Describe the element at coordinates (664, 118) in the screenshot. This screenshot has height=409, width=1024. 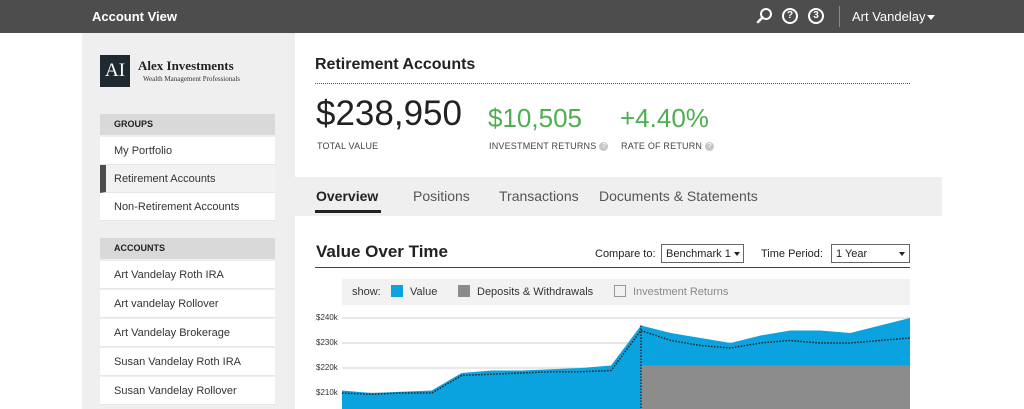
I see `rate-of-return-value: +4.40%` at that location.